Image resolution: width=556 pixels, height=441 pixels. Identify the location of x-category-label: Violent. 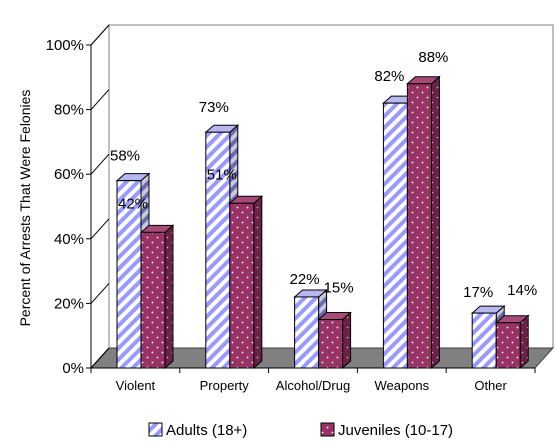
(136, 385).